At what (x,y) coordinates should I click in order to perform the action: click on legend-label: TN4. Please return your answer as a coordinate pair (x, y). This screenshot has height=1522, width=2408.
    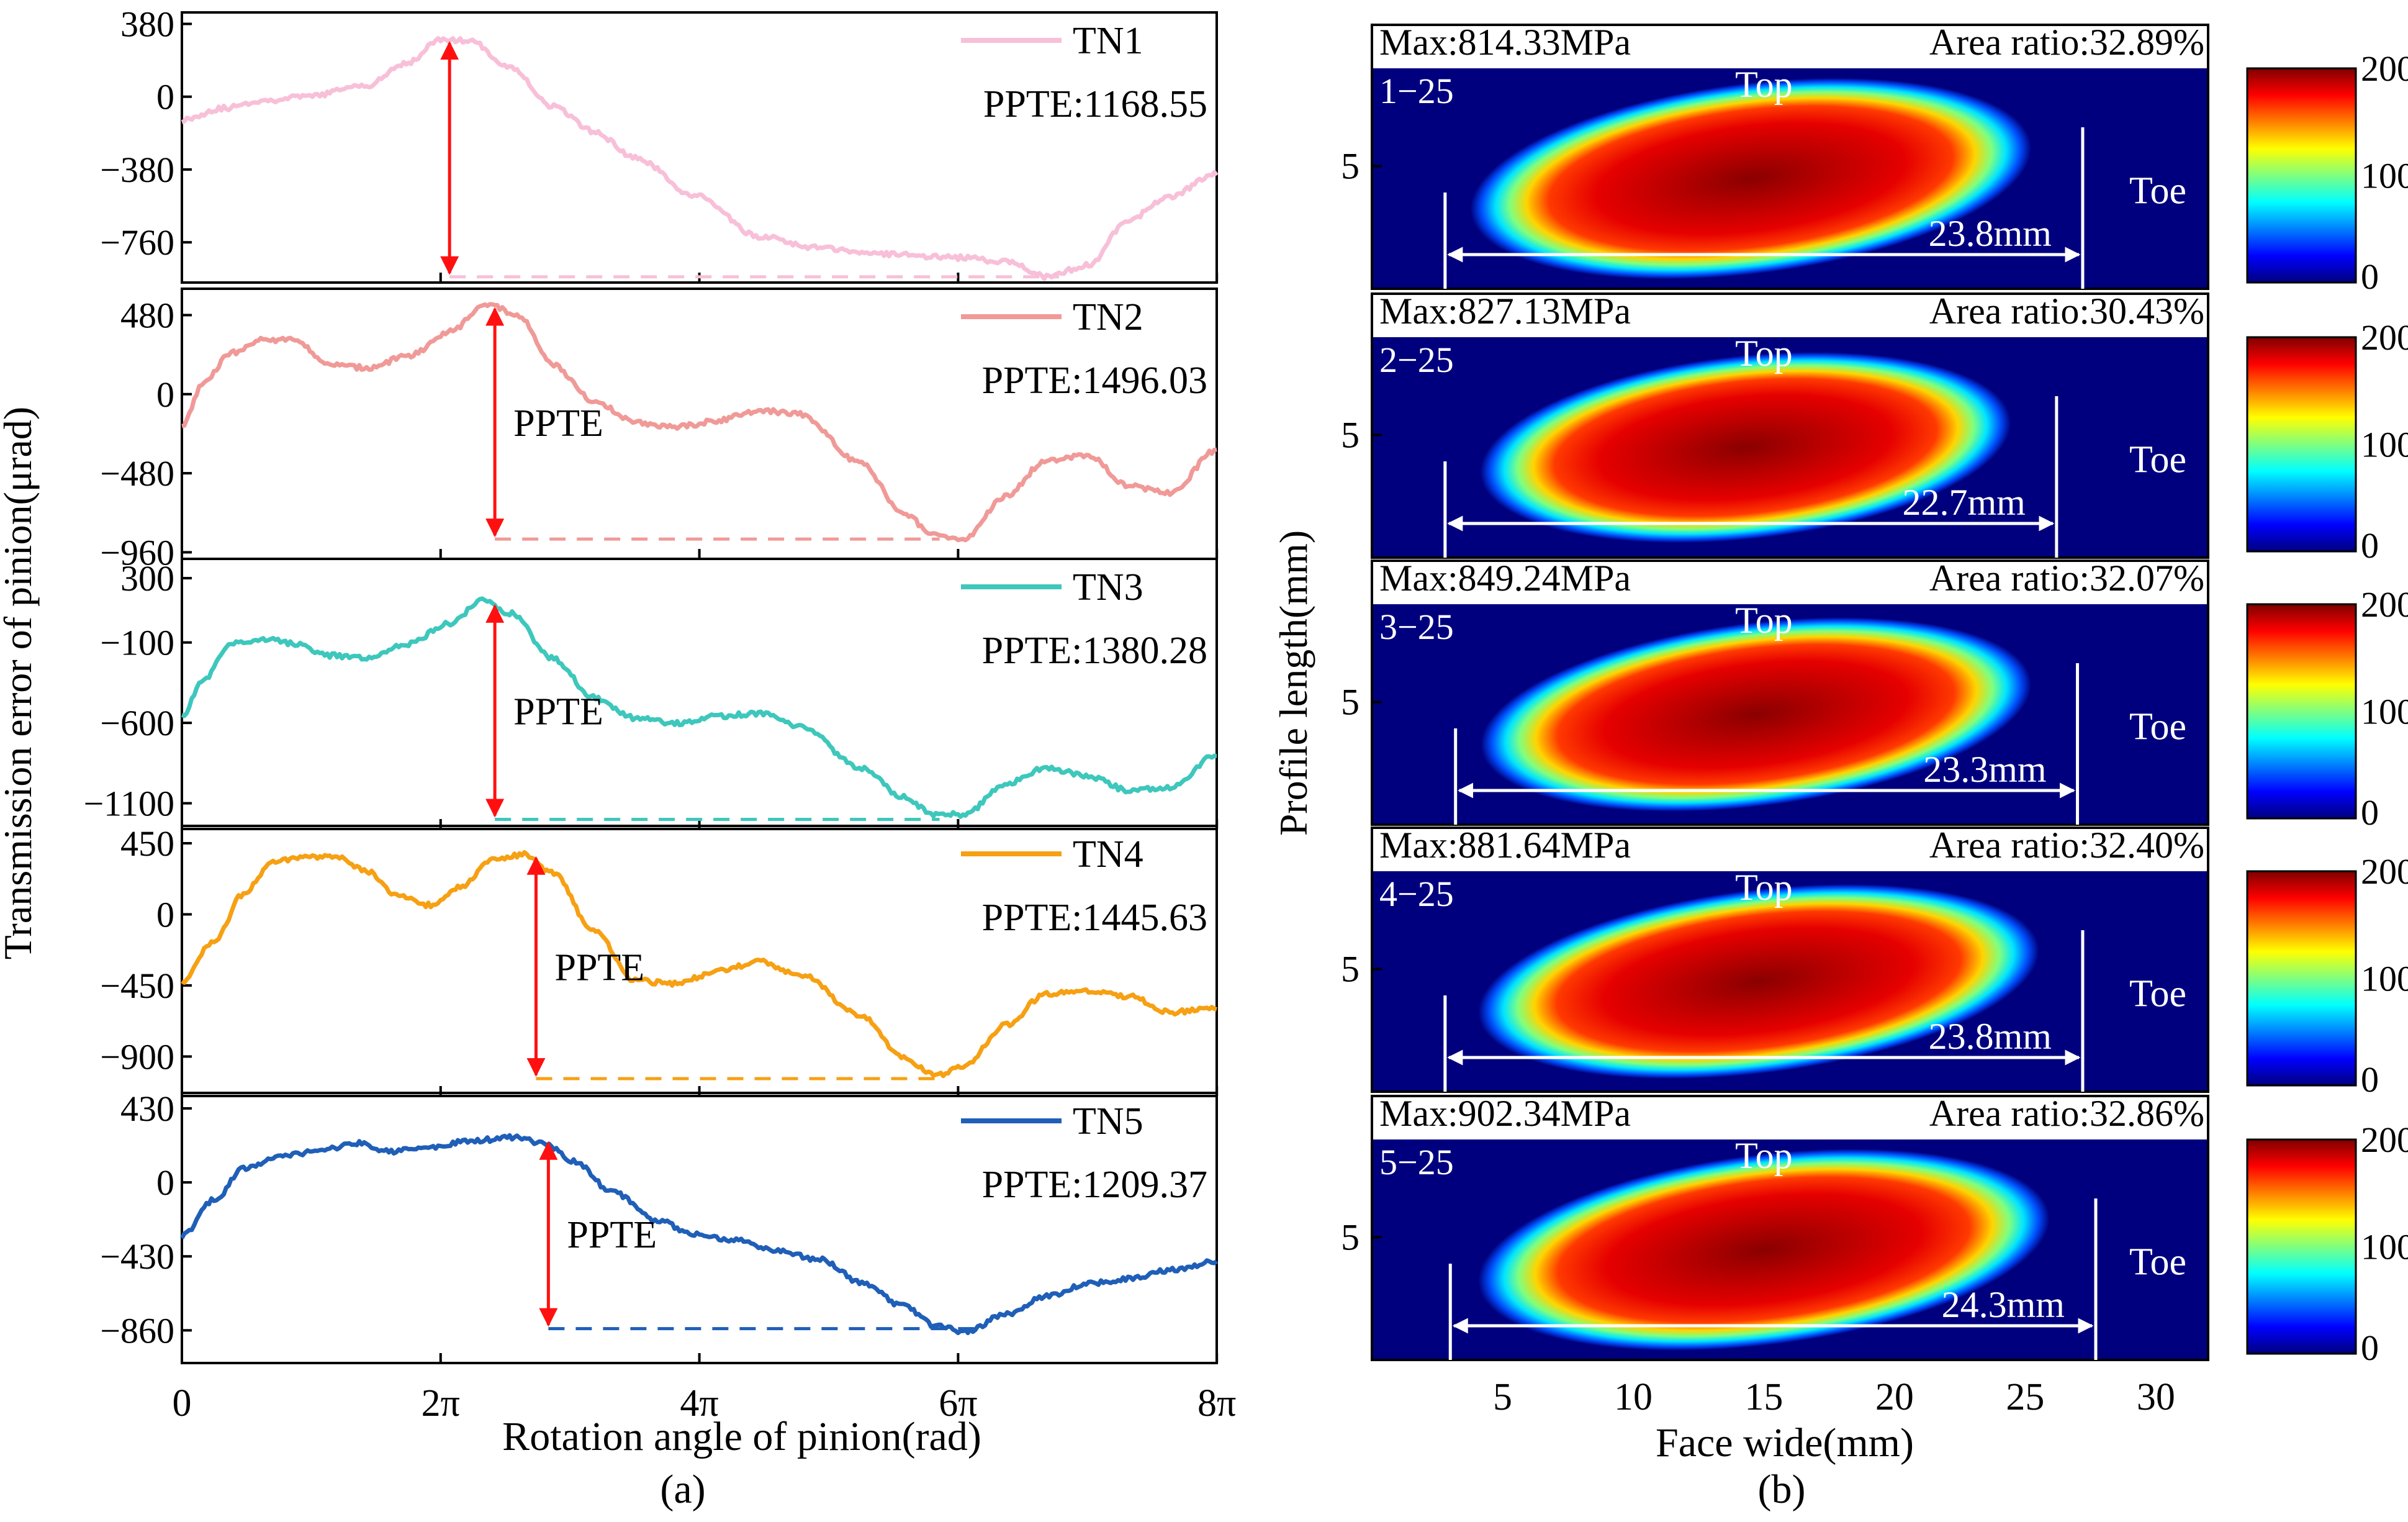
    Looking at the image, I should click on (1108, 854).